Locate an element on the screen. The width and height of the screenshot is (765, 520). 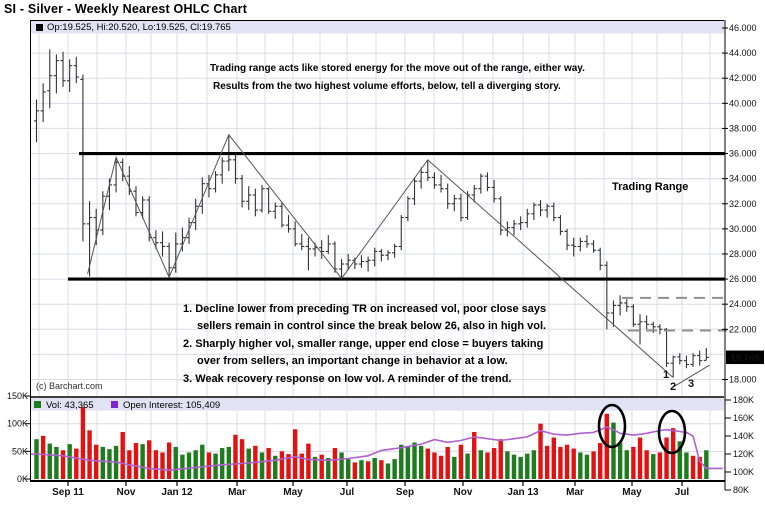
month-label: Sep 11 is located at coordinates (68, 492).